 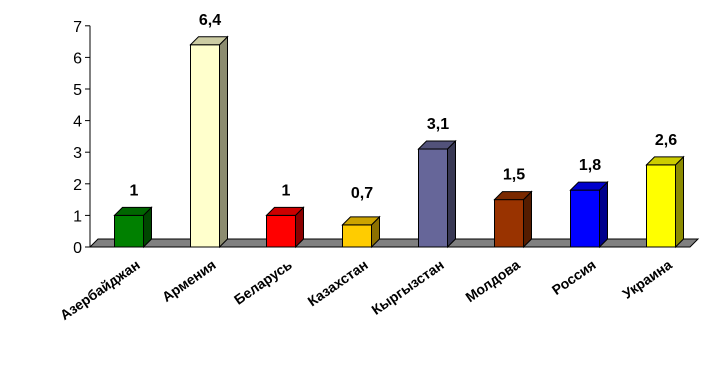 What do you see at coordinates (362, 193) in the screenshot?
I see `data-label: 0,7` at bounding box center [362, 193].